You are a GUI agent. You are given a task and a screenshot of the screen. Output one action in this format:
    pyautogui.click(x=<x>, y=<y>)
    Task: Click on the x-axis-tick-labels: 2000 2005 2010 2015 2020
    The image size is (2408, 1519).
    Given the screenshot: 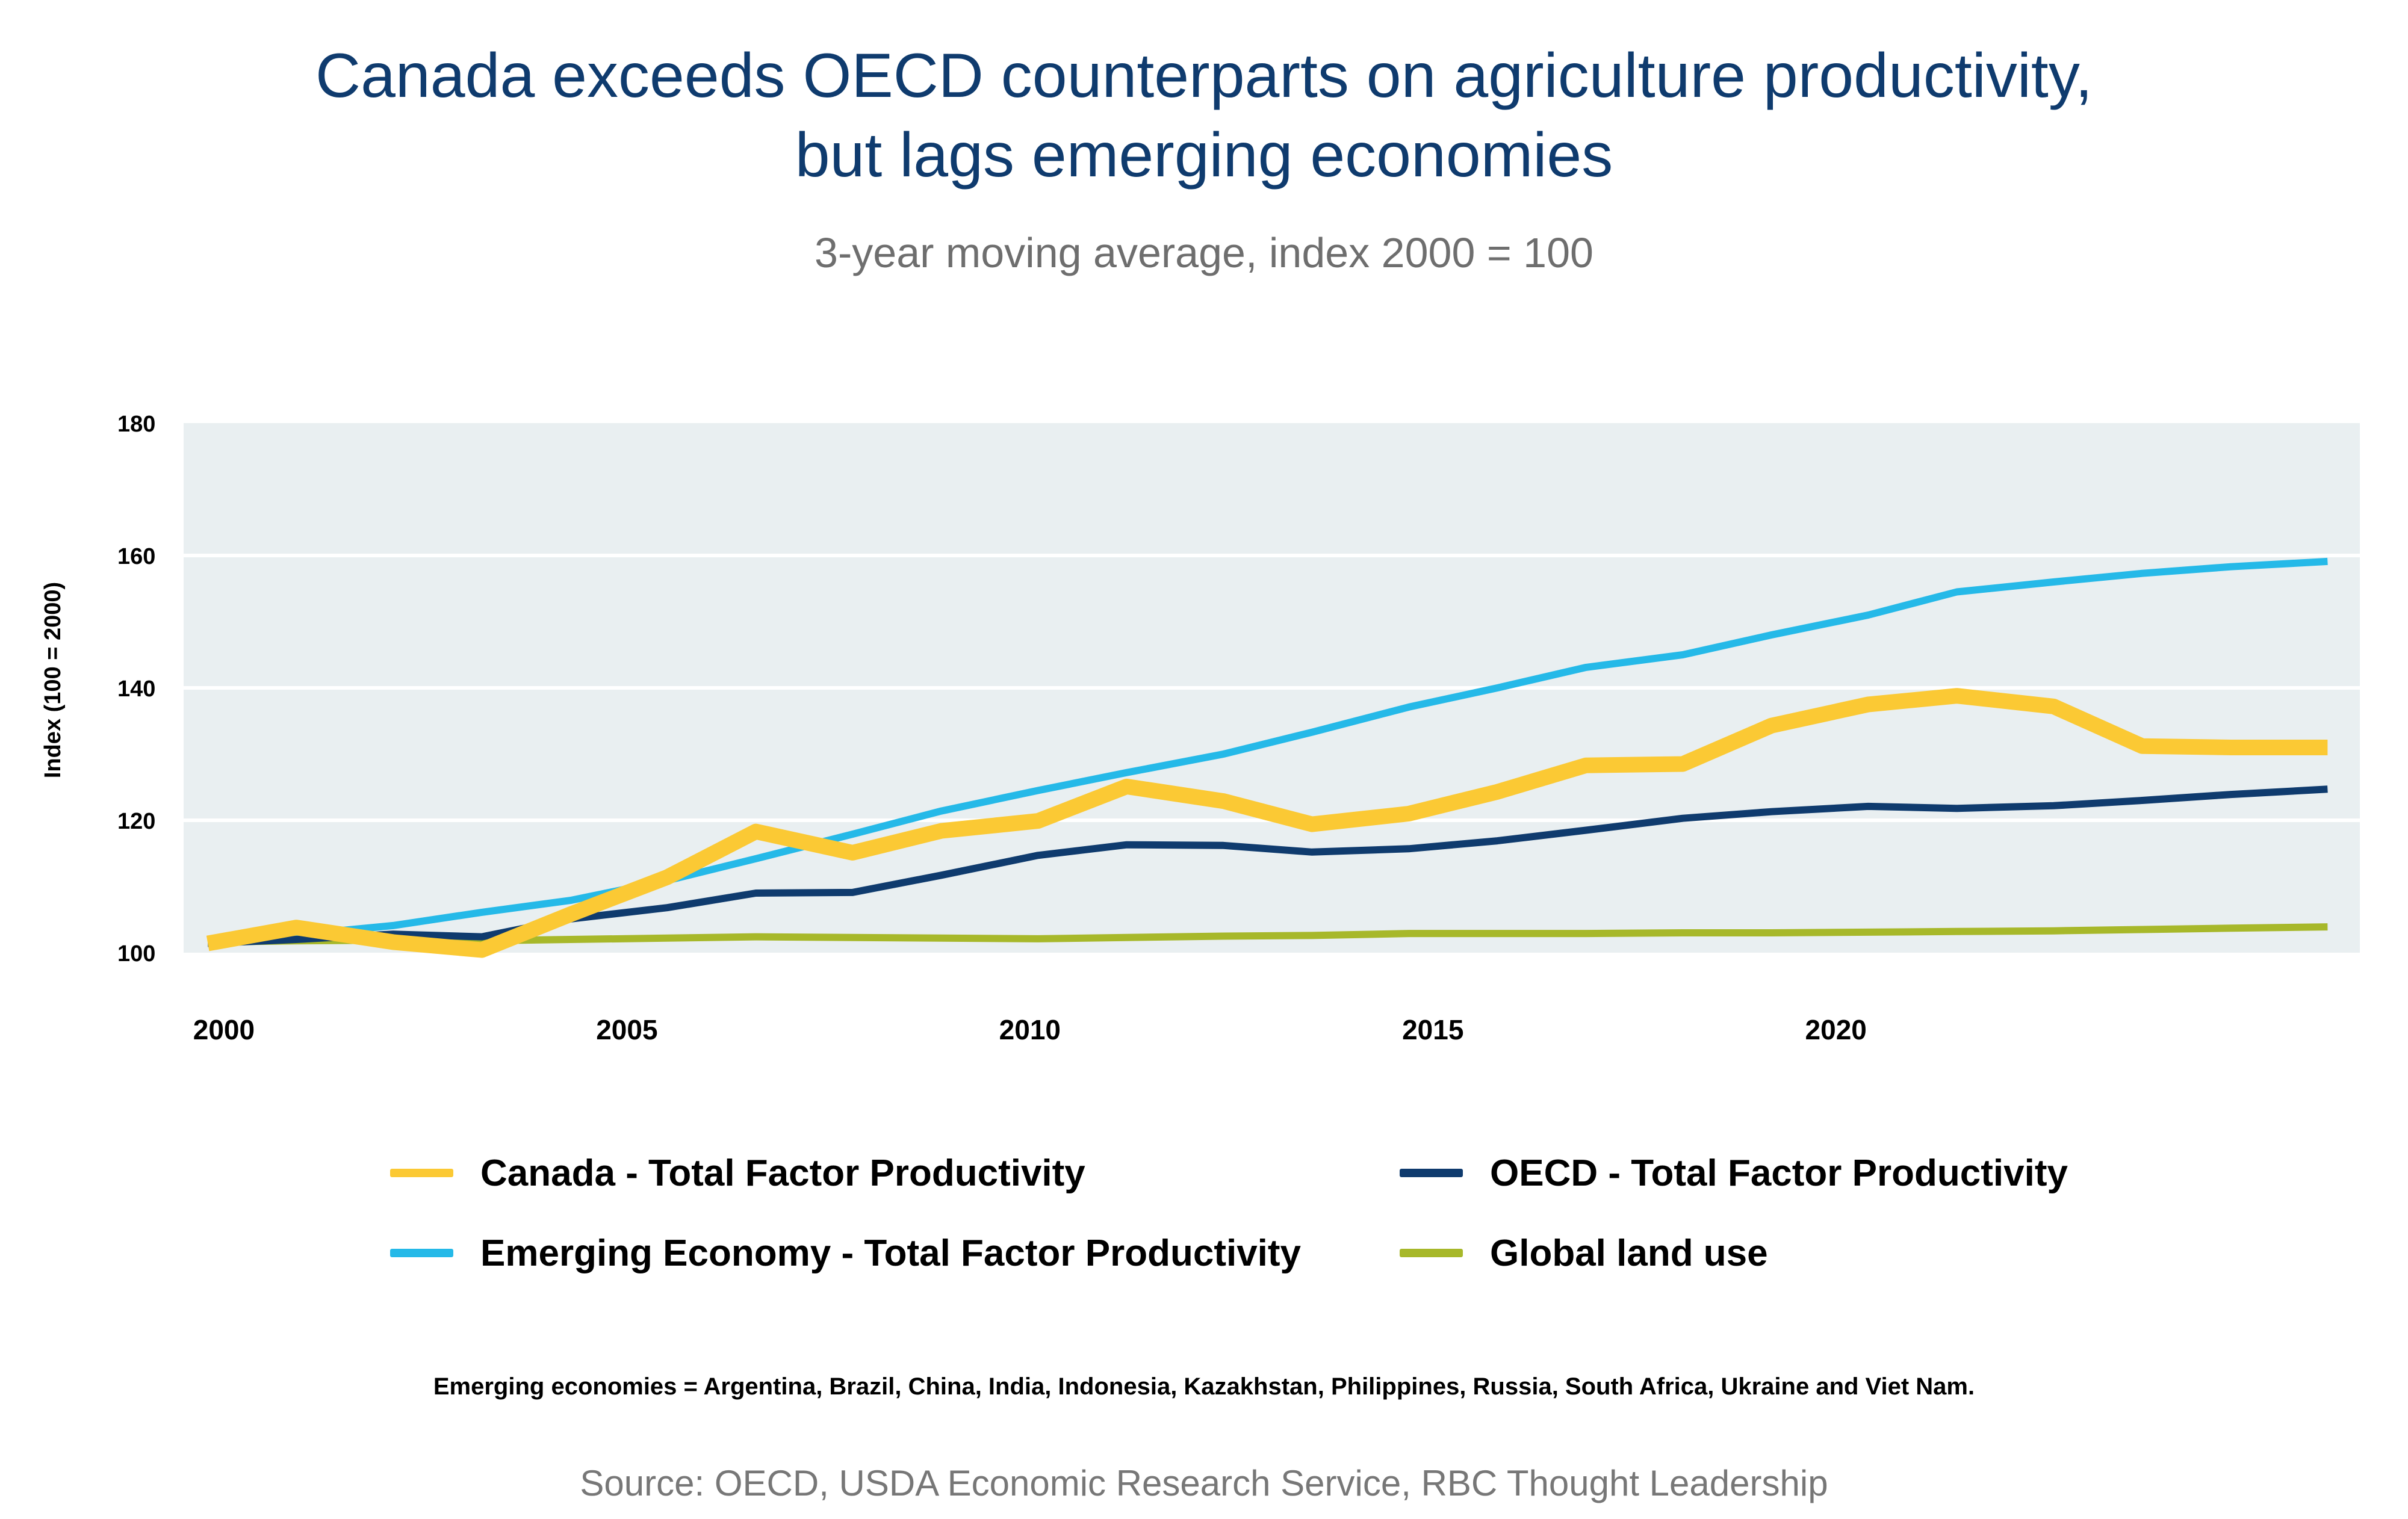 What is the action you would take?
    pyautogui.click(x=1030, y=1029)
    